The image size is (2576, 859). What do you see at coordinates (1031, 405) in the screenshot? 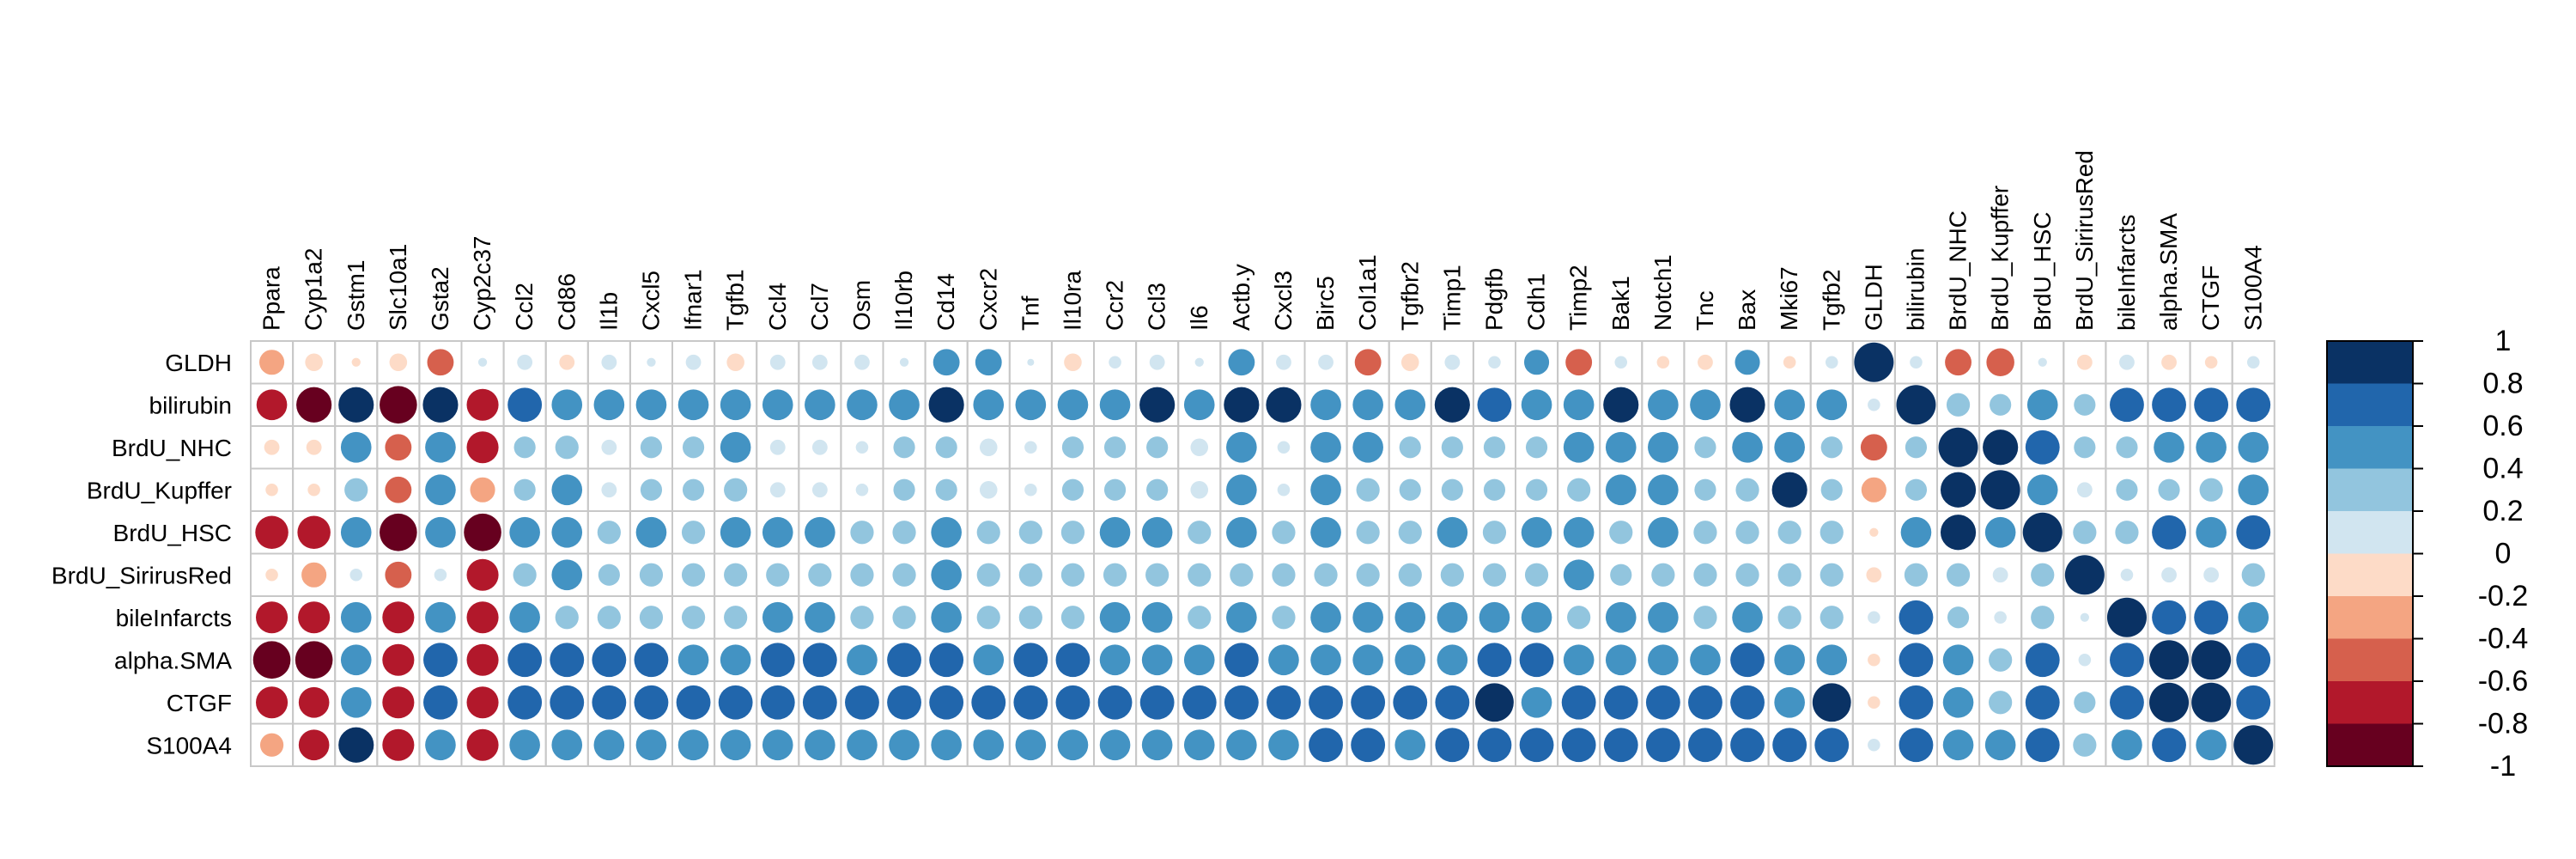
I see `corr-circle-bilirubin-Tnf` at bounding box center [1031, 405].